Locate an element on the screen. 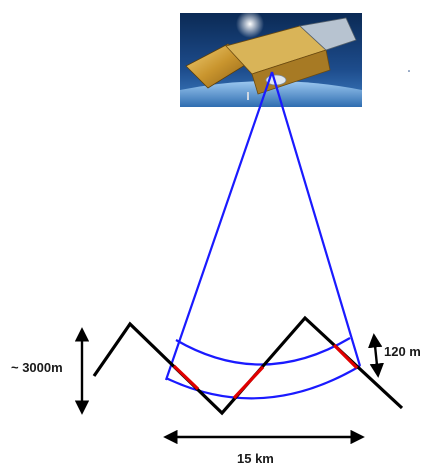 This screenshot has height=466, width=429. height-label: ~ 3000m is located at coordinates (37, 367).